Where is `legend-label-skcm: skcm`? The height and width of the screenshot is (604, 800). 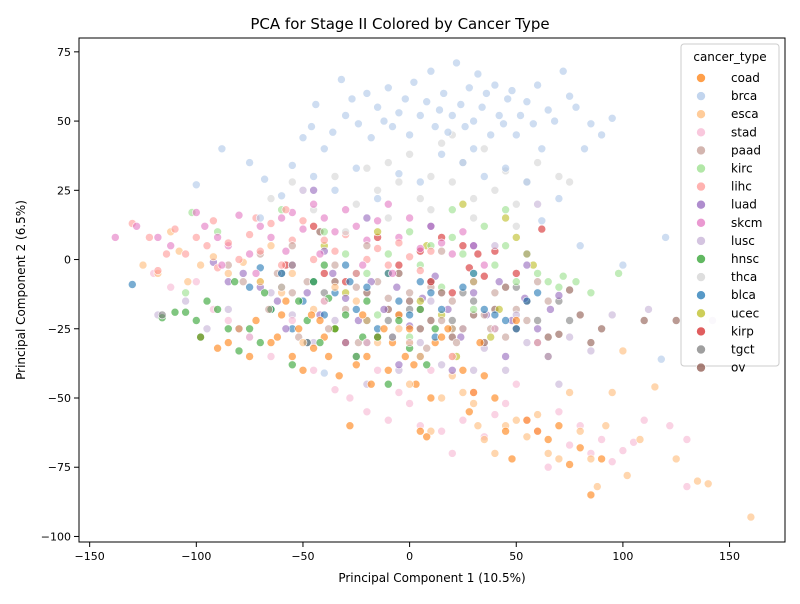
legend-label-skcm: skcm is located at coordinates (747, 223).